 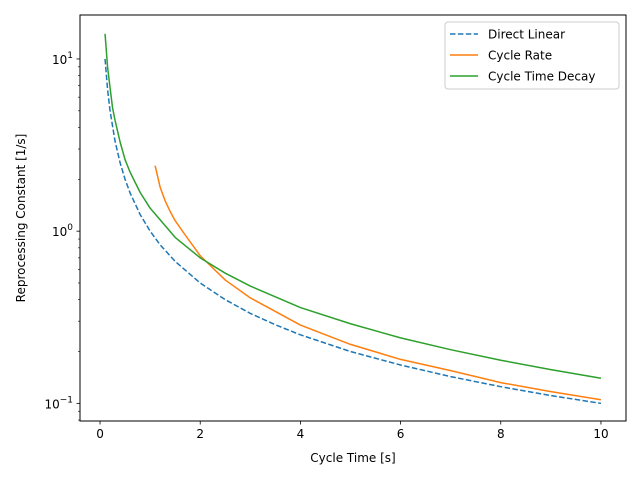 I want to click on legend-label: Direct Linear, so click(x=526, y=35).